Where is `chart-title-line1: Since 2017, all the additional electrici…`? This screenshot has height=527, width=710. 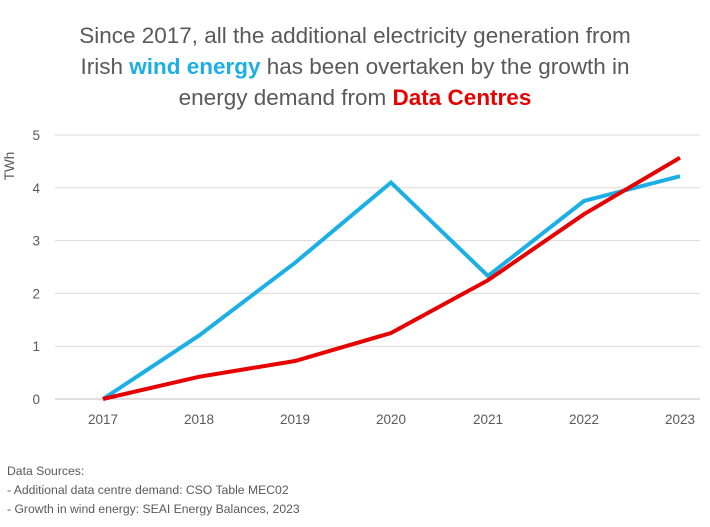
chart-title-line1: Since 2017, all the additional electrici… is located at coordinates (355, 35).